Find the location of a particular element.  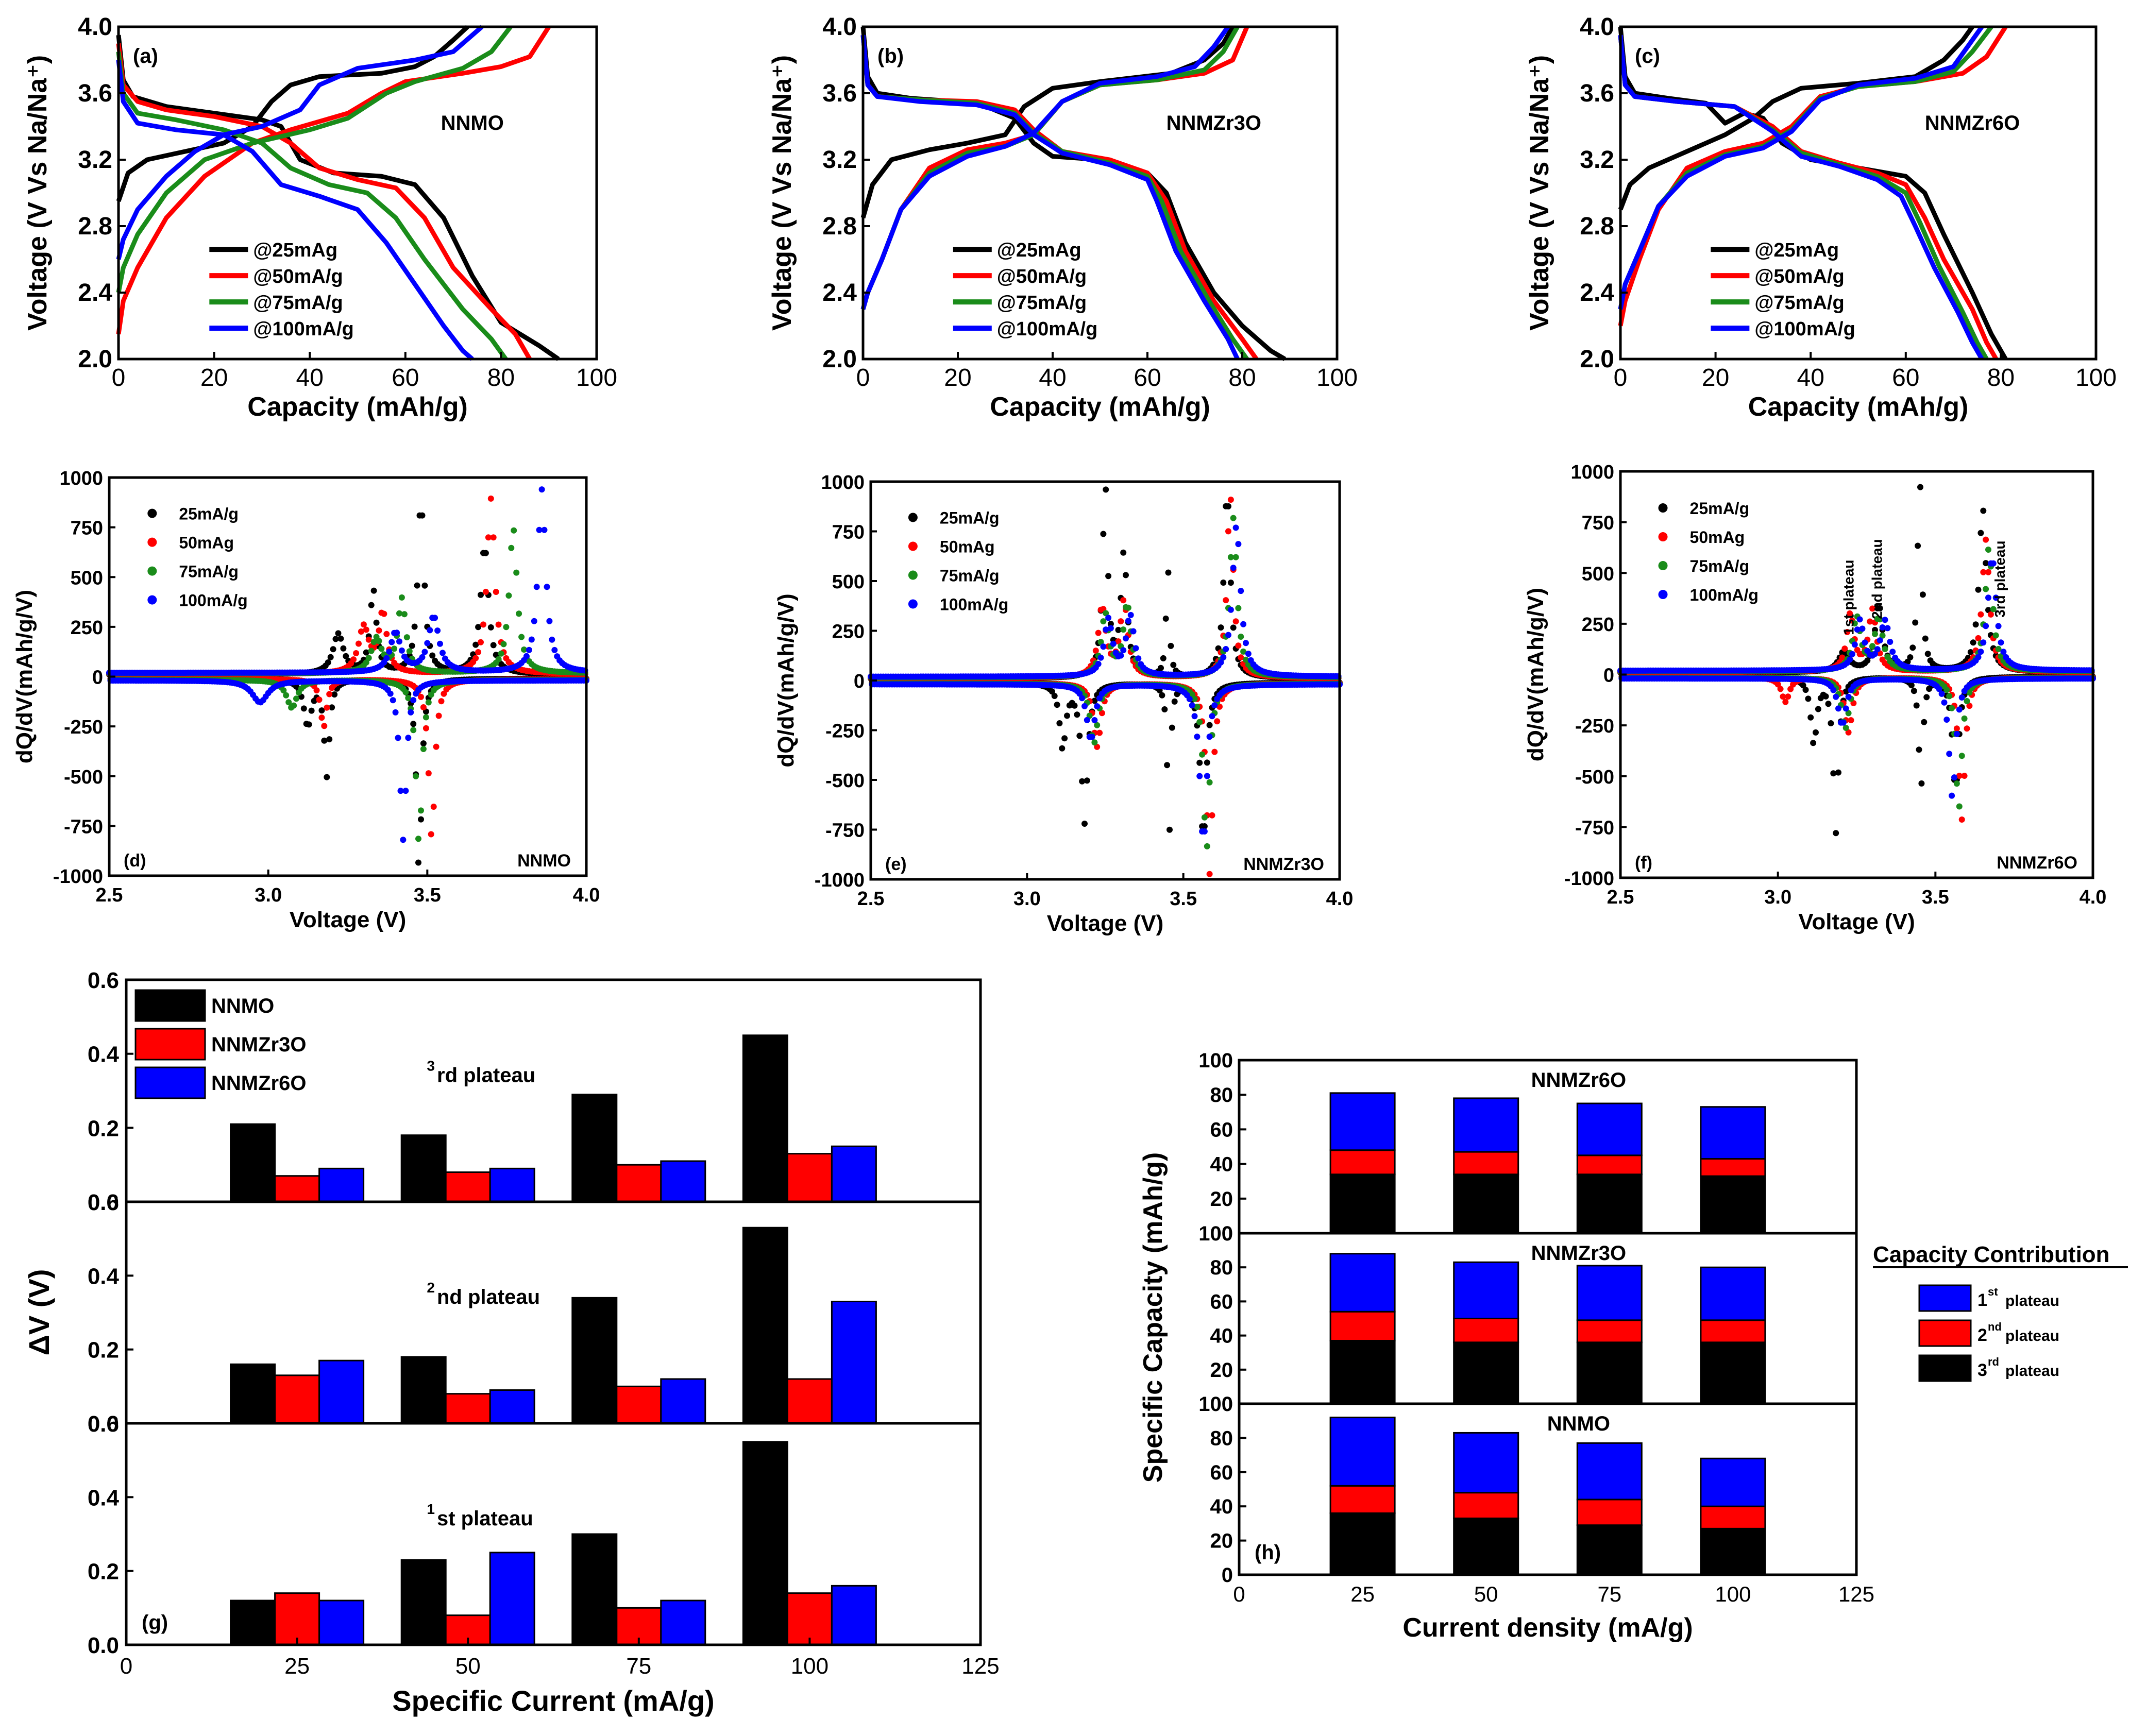

x-tick-label: 4.0 is located at coordinates (586, 895).